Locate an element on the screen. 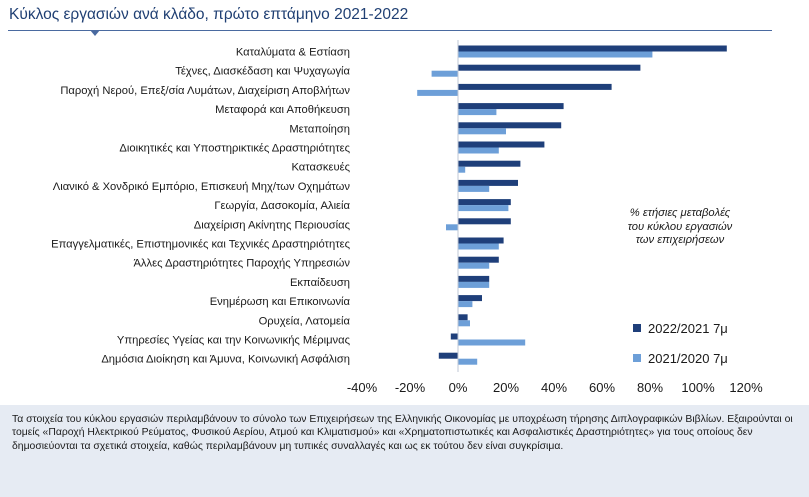  category-label: Τέχνες, Διασκέδαση και Ψυχαγωγία is located at coordinates (262, 72).